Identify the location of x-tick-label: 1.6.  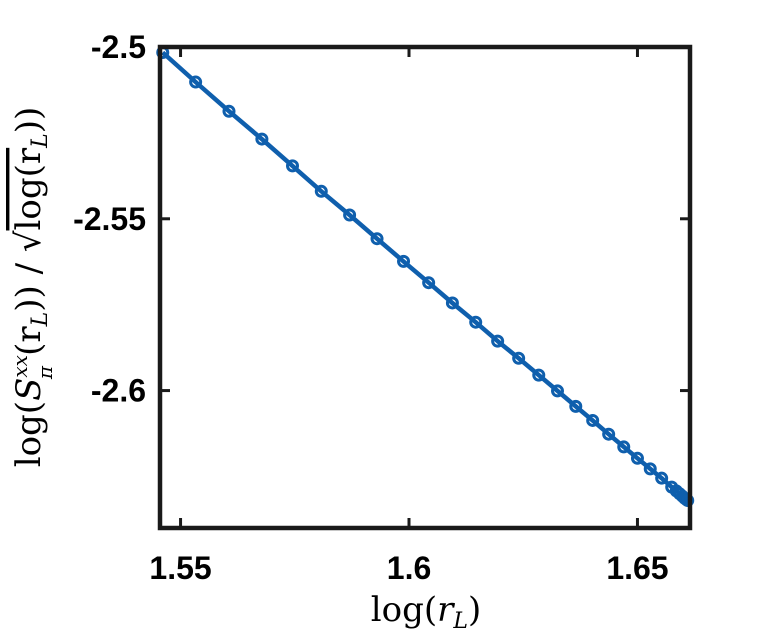
(409, 568).